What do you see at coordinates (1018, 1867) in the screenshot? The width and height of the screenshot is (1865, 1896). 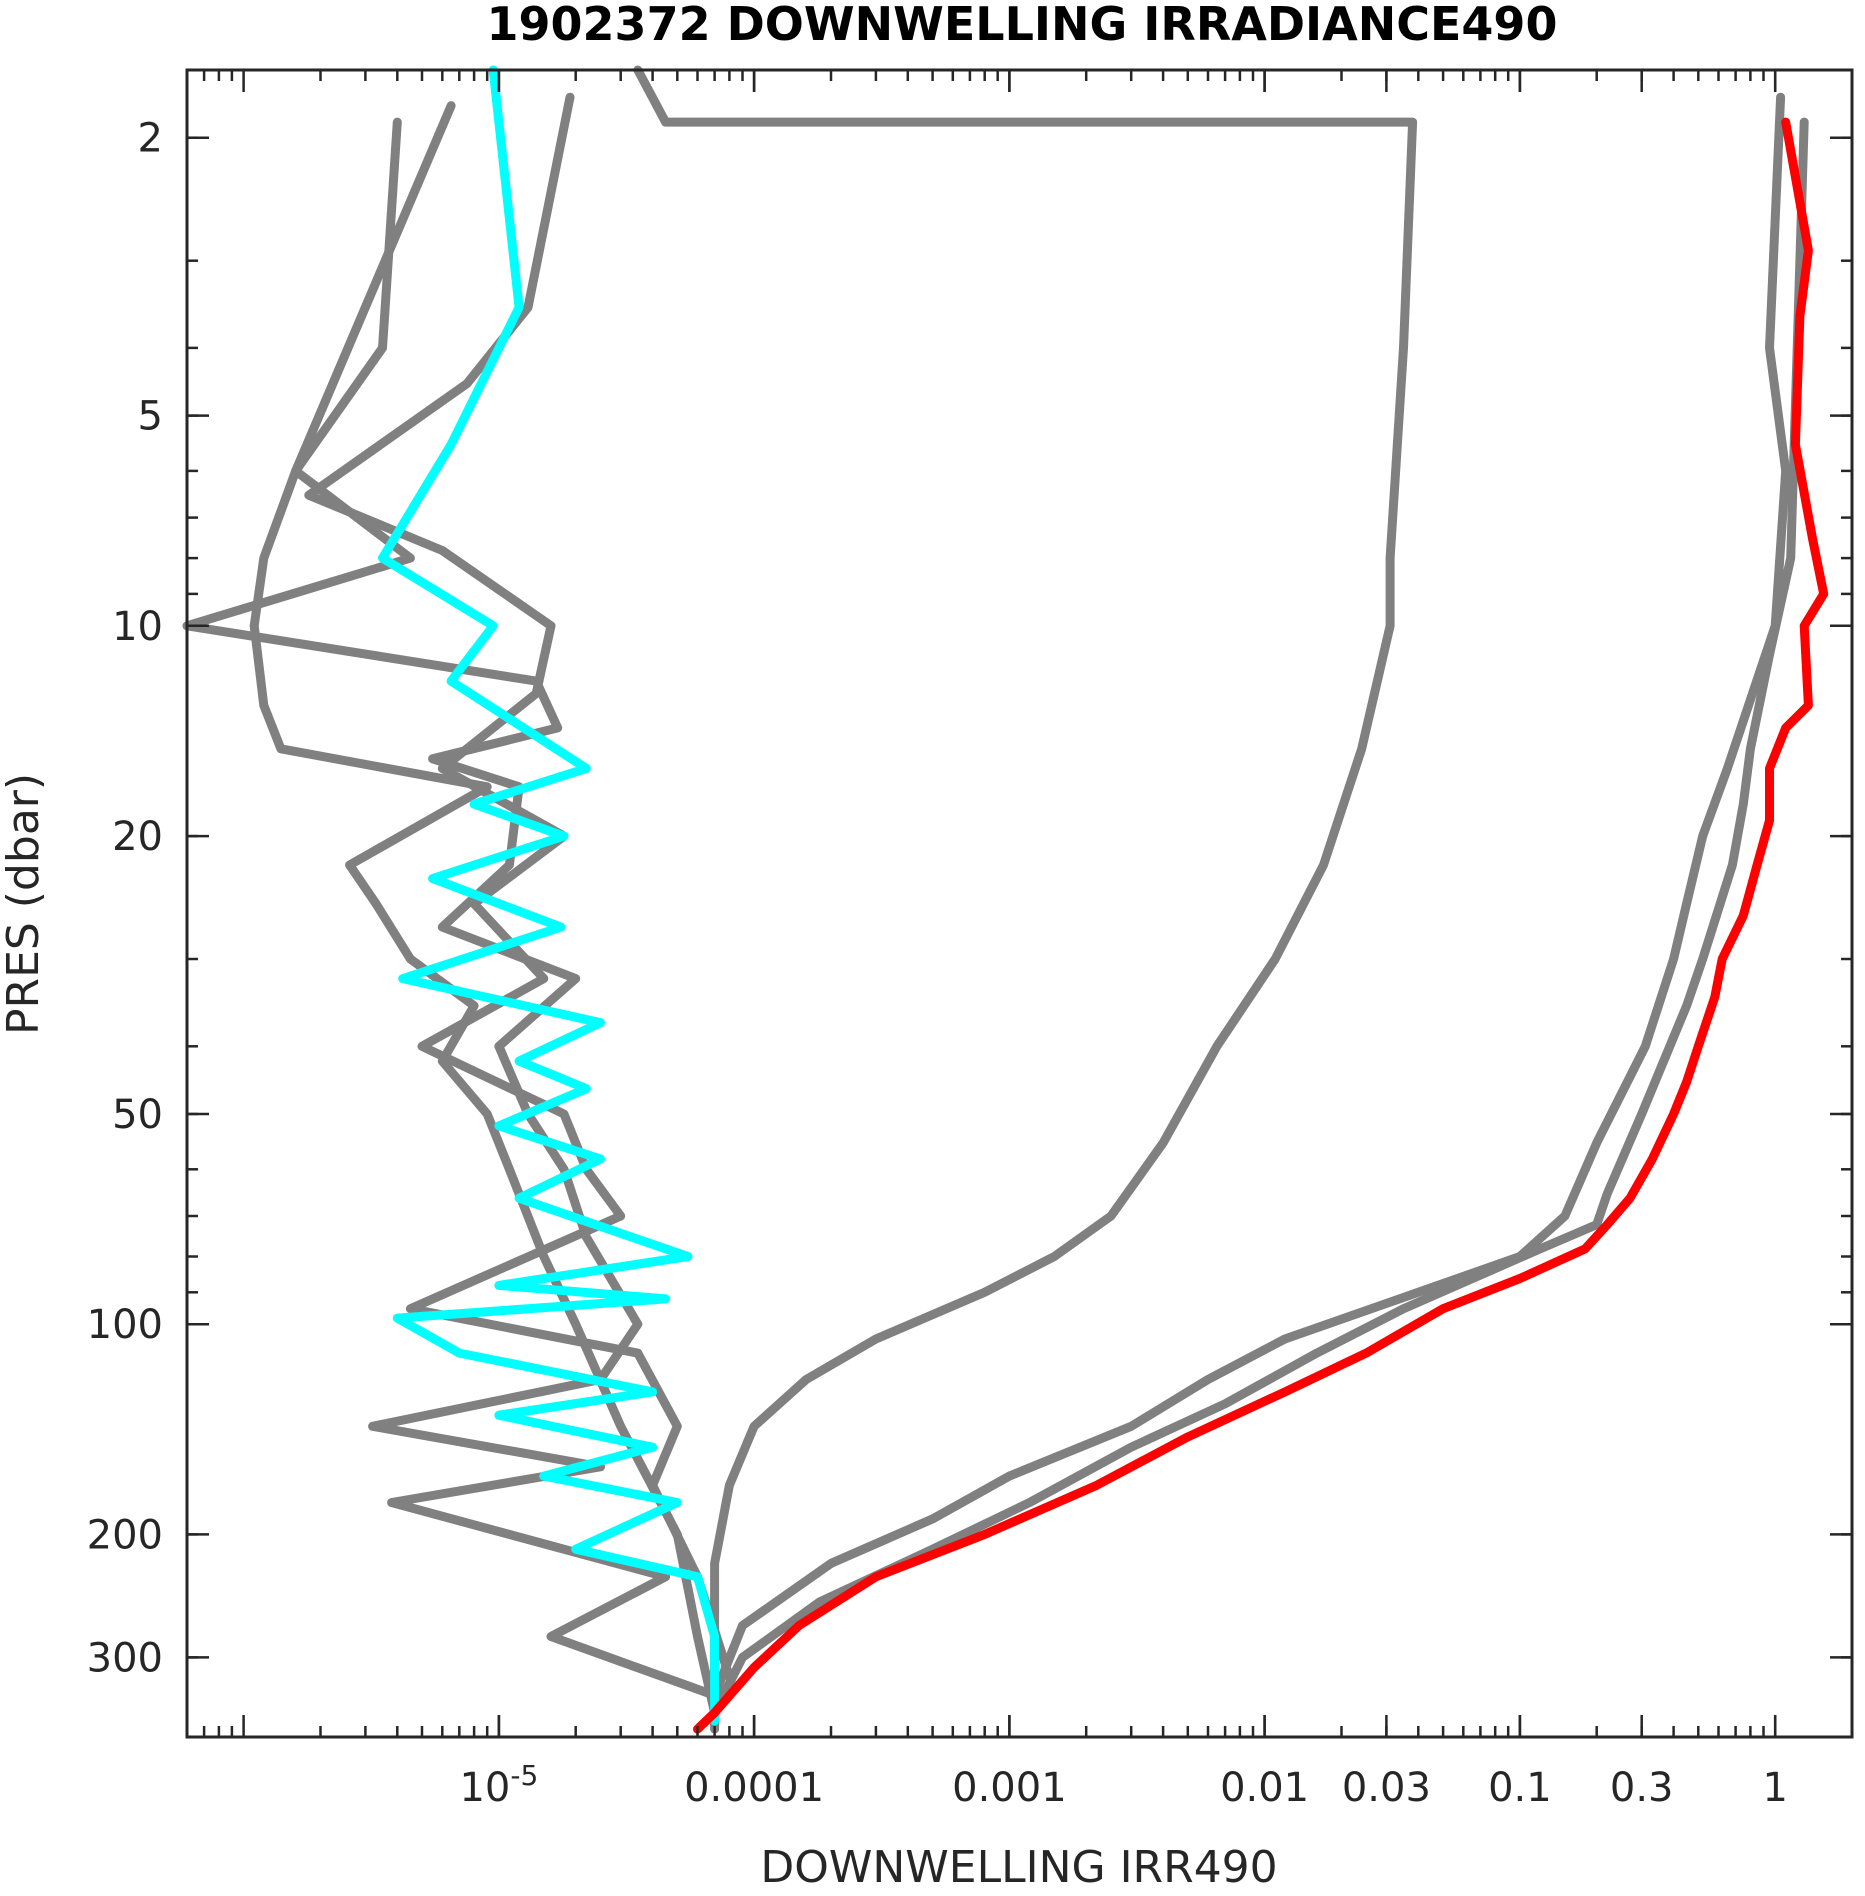 I see `x-axis-label: DOWNWELLING IRR490` at bounding box center [1018, 1867].